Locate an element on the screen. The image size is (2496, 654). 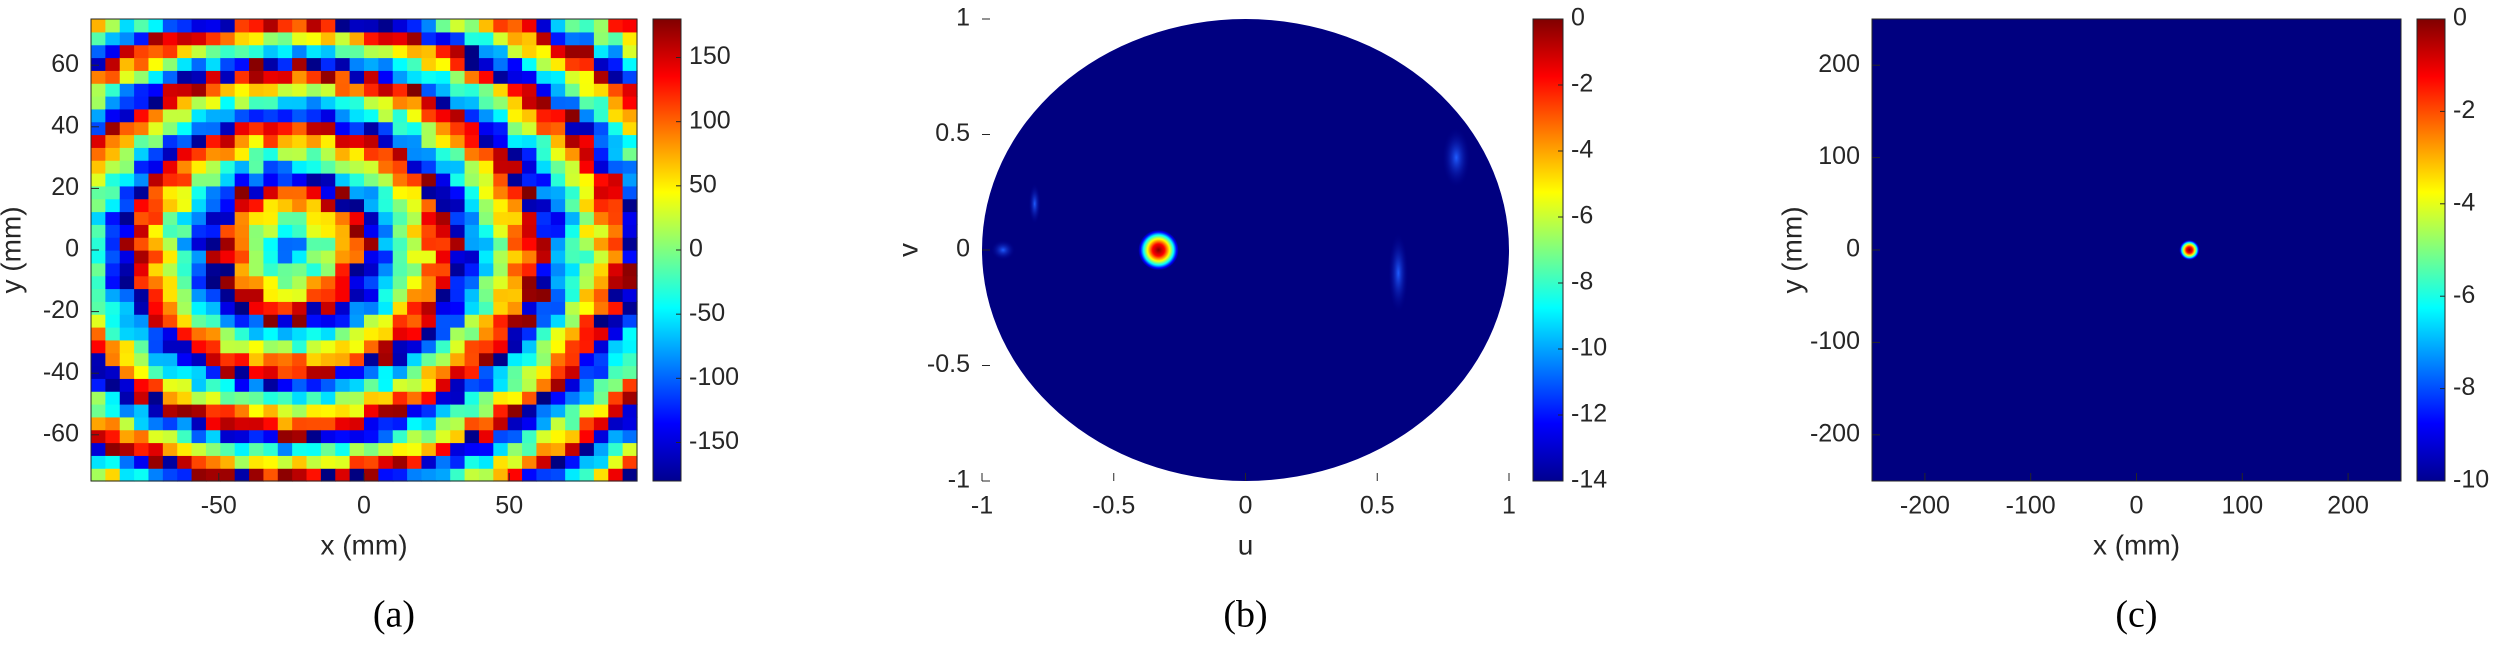
y-axis-label: v is located at coordinates (907, 250).